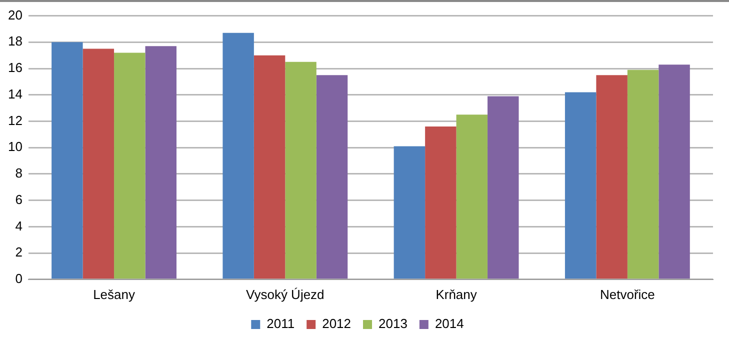 The height and width of the screenshot is (343, 729). Describe the element at coordinates (114, 294) in the screenshot. I see `x-tick-label: Lešany` at that location.